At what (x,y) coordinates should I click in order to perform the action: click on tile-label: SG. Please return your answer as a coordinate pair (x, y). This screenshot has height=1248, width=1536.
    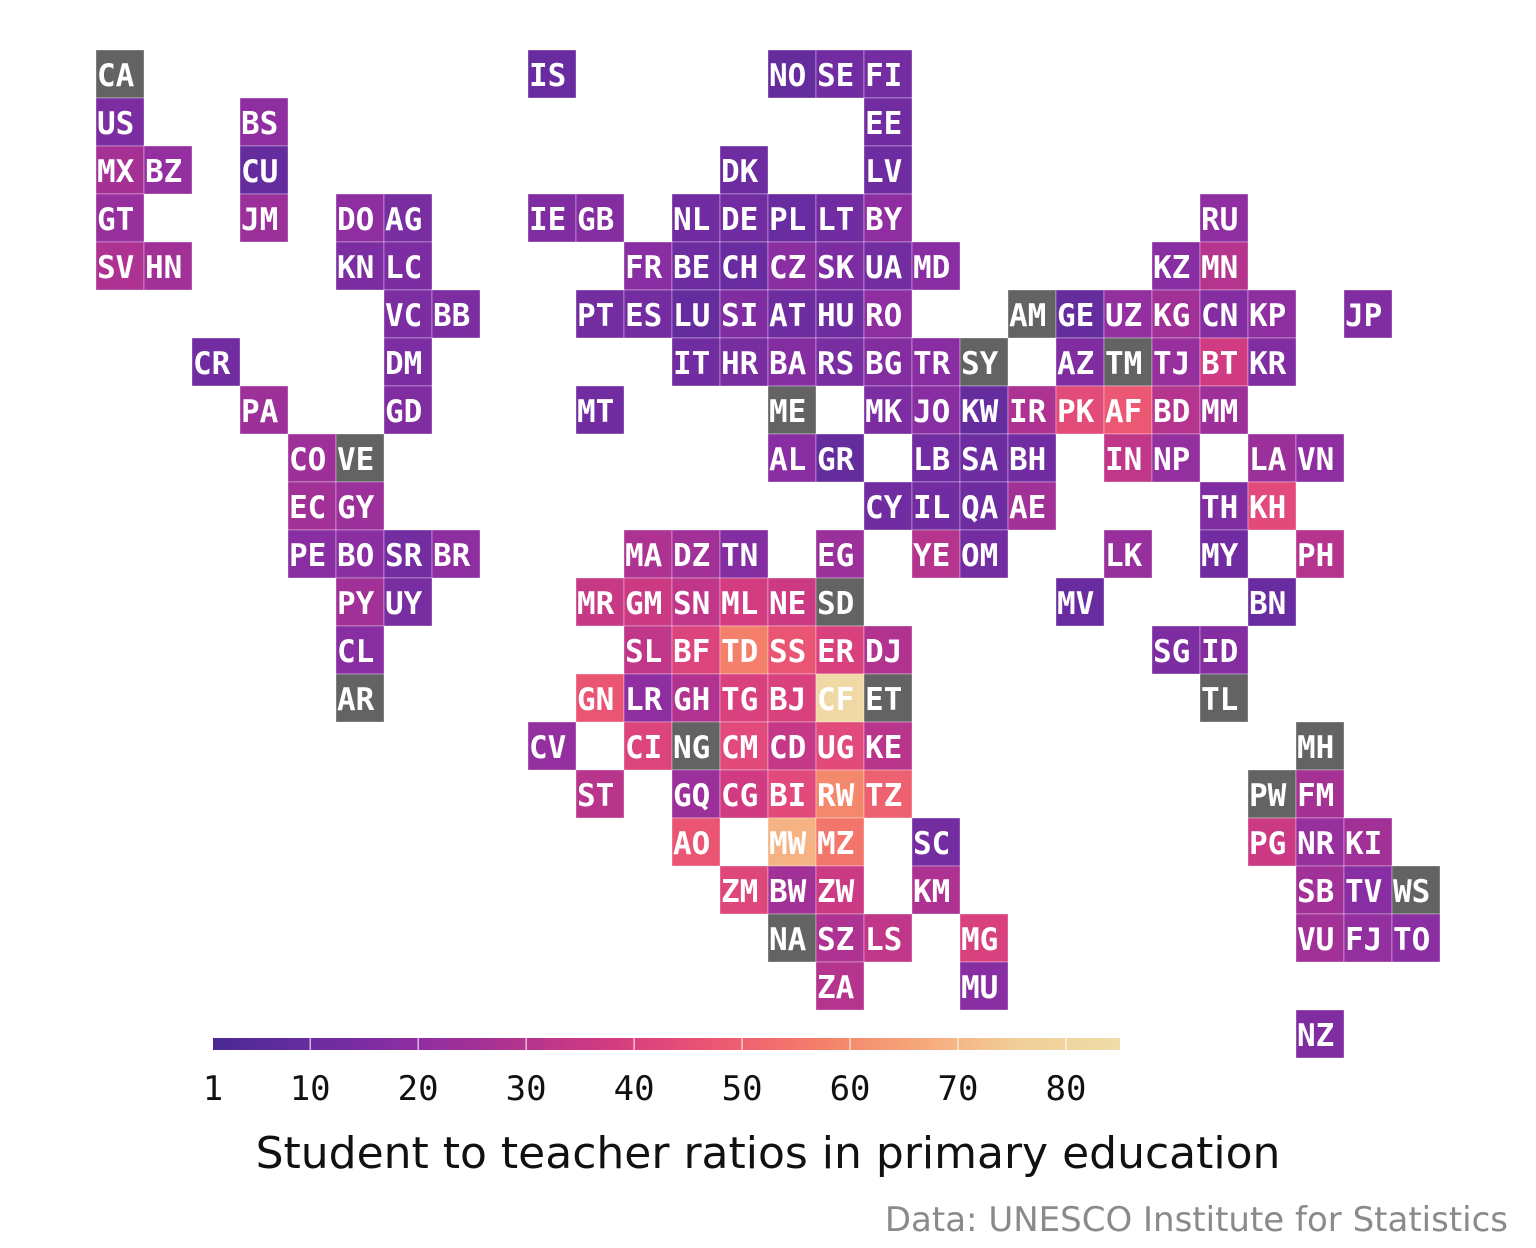
    Looking at the image, I should click on (1171, 652).